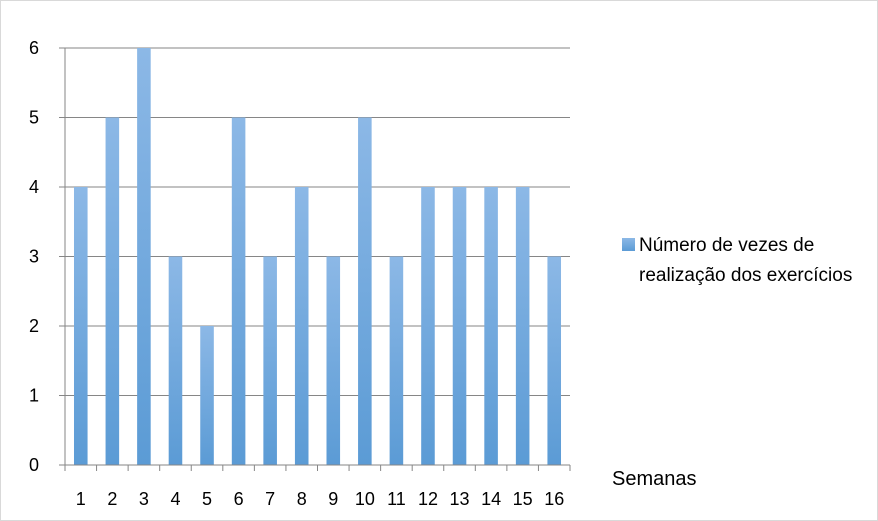  Describe the element at coordinates (628, 244) in the screenshot. I see `legend-swatch` at that location.